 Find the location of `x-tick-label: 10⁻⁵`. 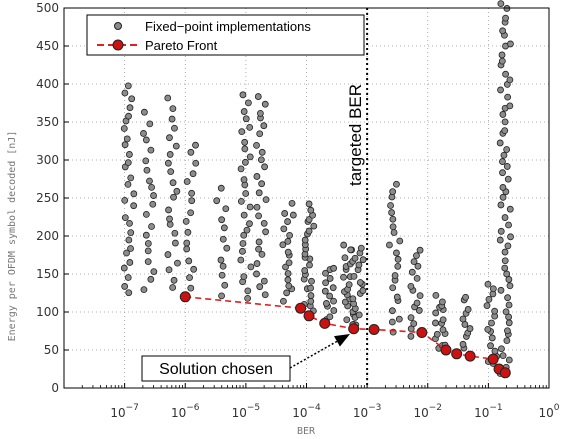

x-tick-label: 10⁻⁵ is located at coordinates (246, 411).